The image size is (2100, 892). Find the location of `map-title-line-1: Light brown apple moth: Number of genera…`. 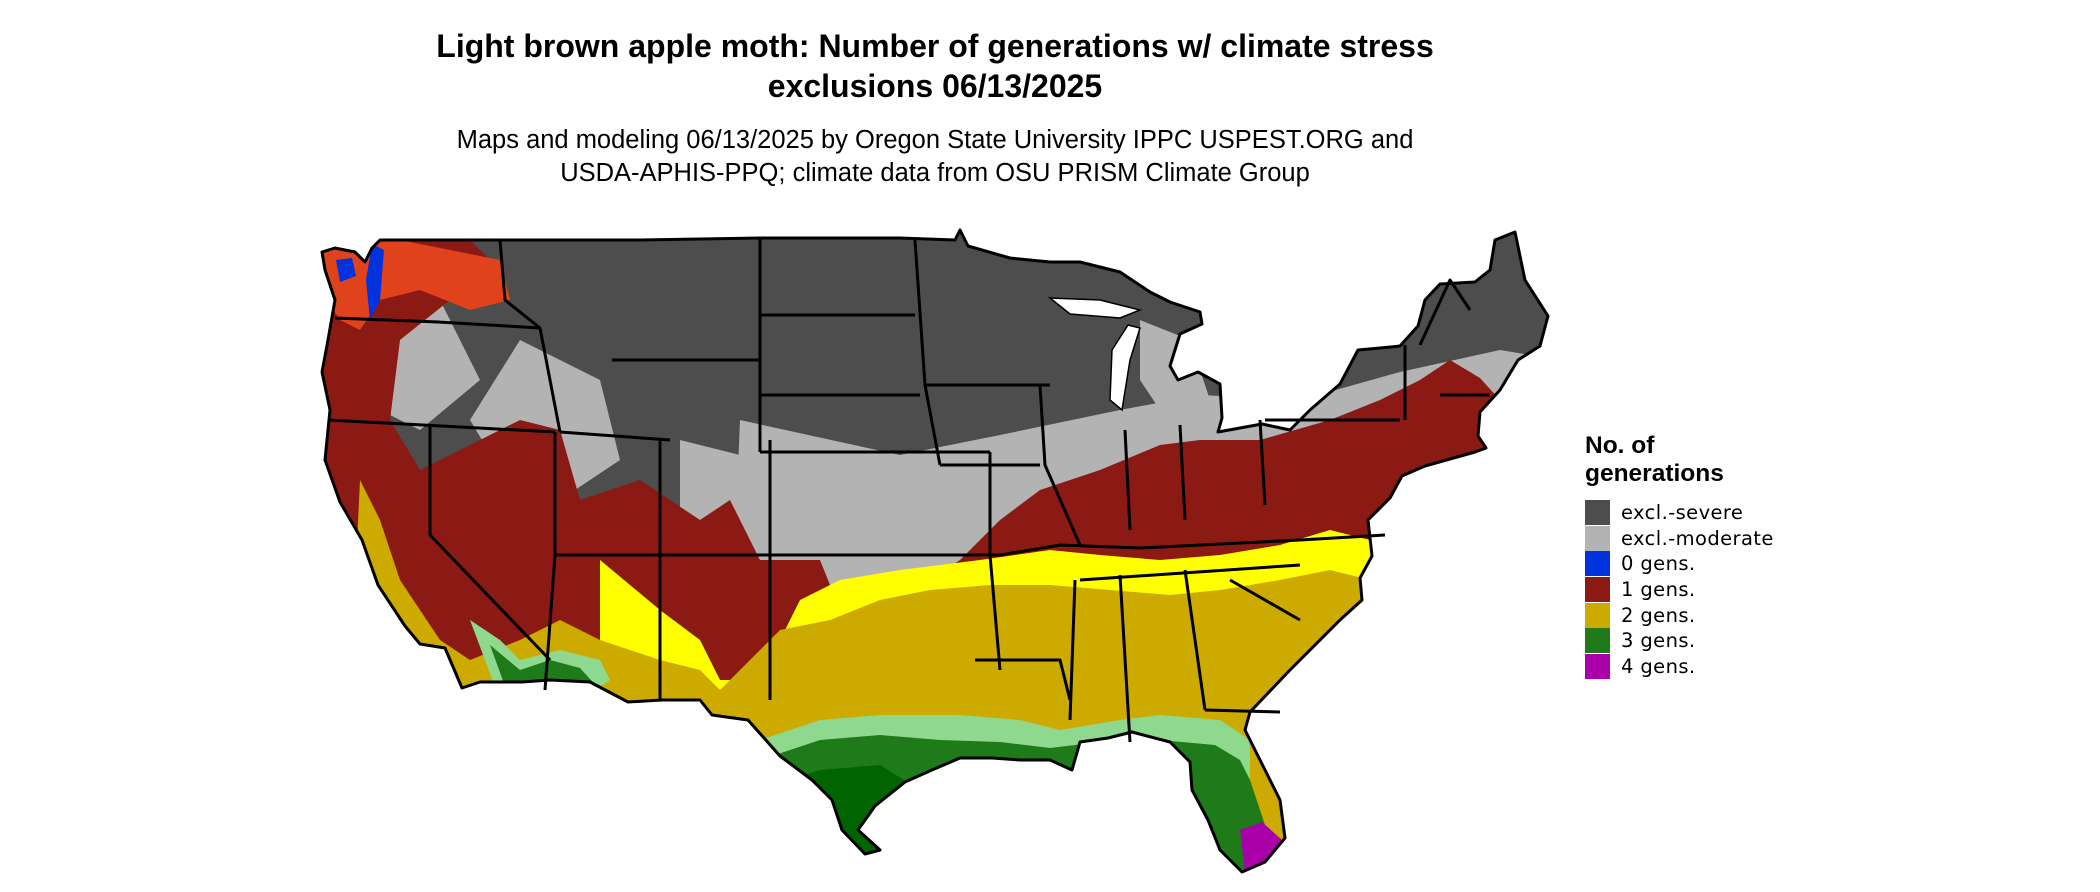

map-title-line-1: Light brown apple moth: Number of genera… is located at coordinates (935, 46).